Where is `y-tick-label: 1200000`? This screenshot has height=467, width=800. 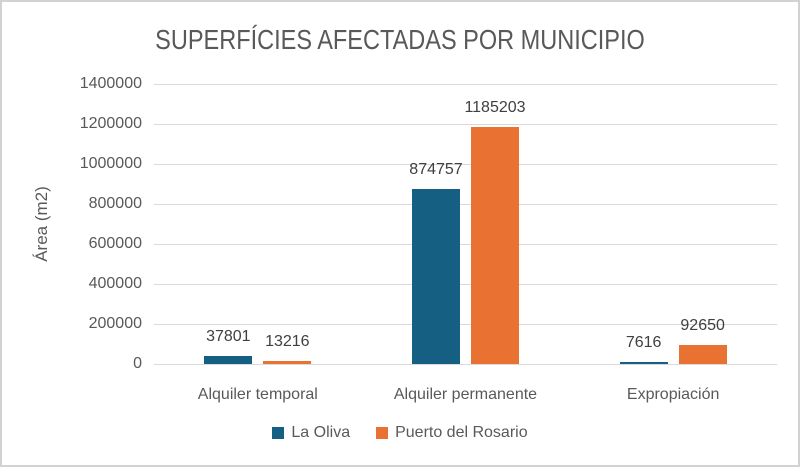 y-tick-label: 1200000 is located at coordinates (110, 123).